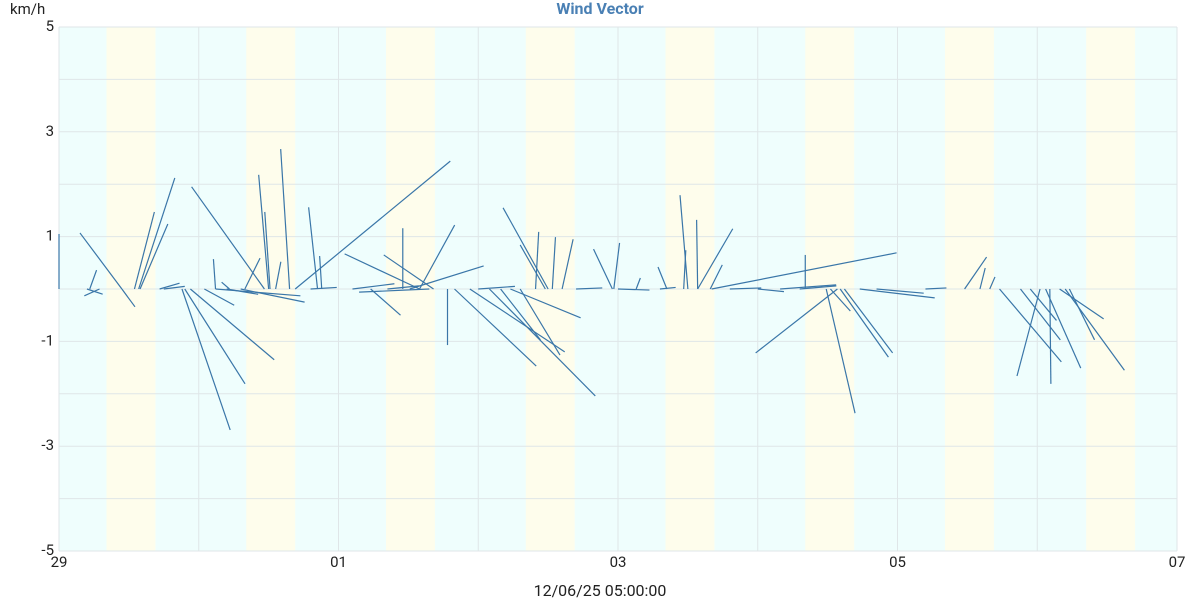 This screenshot has height=600, width=1200. I want to click on y-tick-label: 3, so click(50, 131).